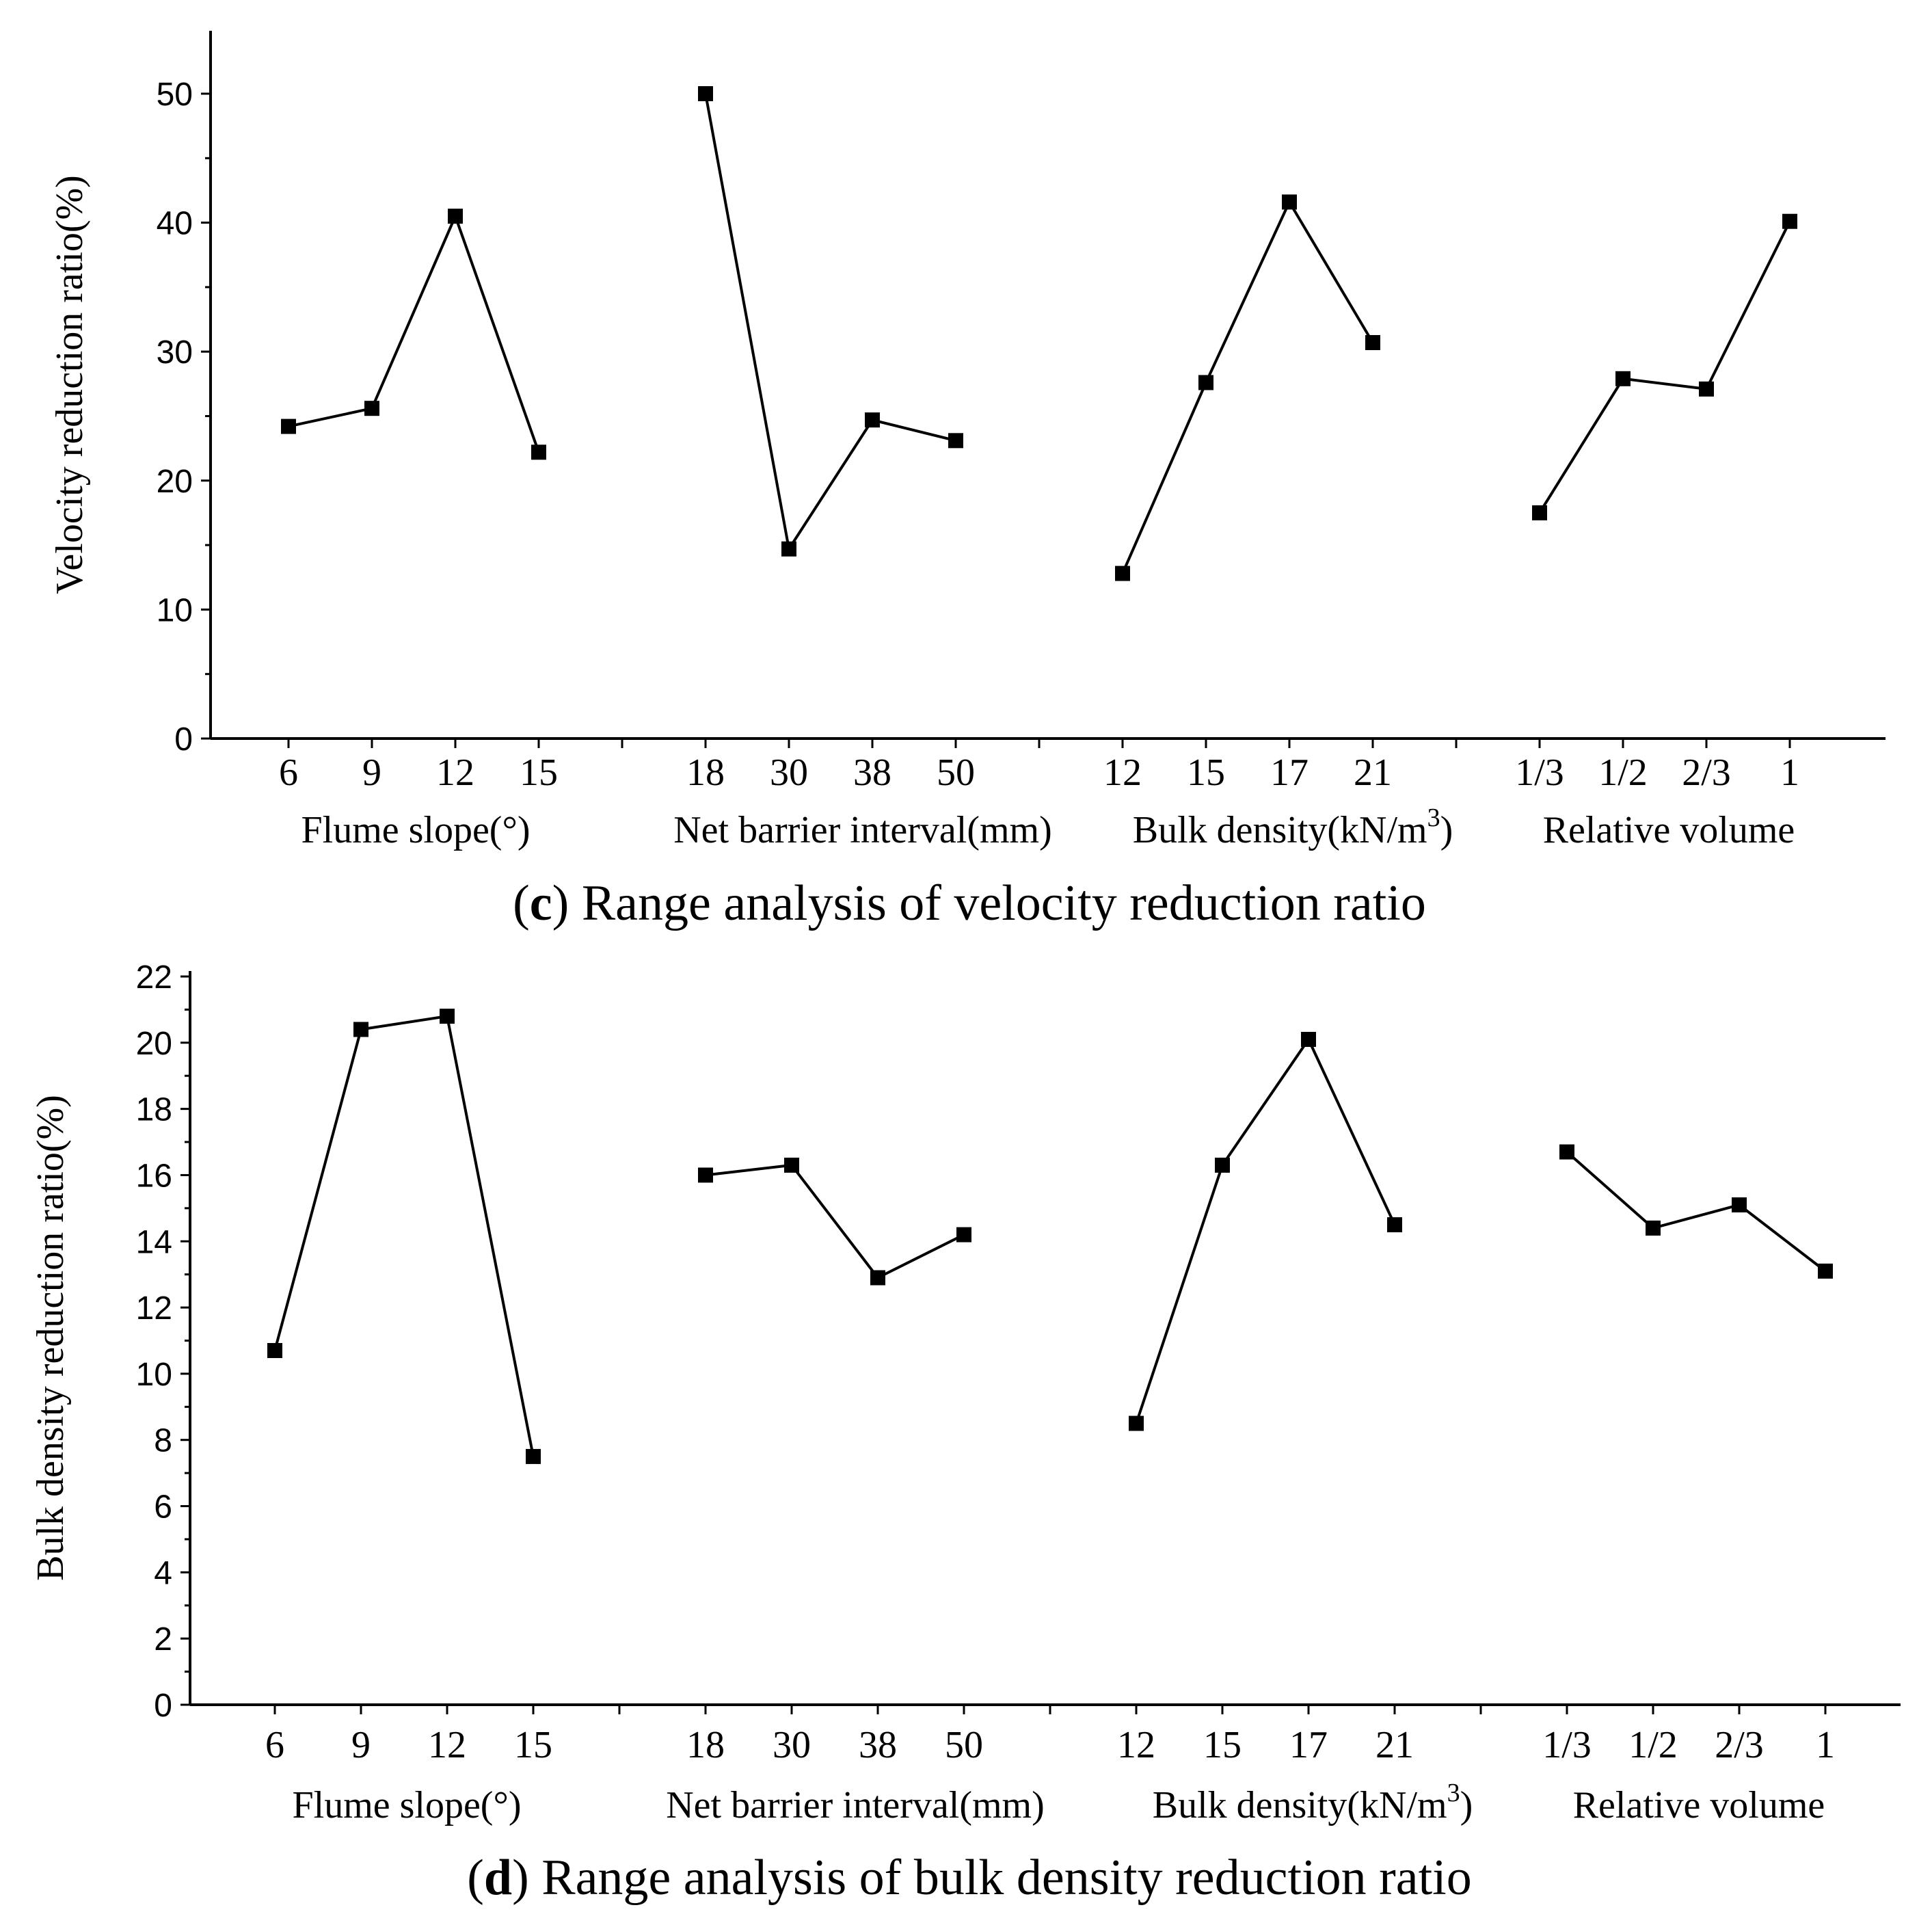  I want to click on x-tick-label: 1/3, so click(1567, 1745).